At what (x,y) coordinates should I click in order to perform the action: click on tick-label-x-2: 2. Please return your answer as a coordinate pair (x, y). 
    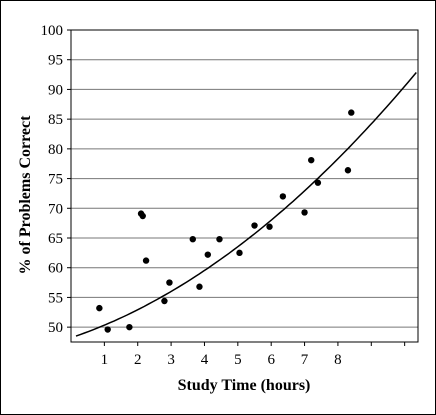
    Looking at the image, I should click on (138, 360).